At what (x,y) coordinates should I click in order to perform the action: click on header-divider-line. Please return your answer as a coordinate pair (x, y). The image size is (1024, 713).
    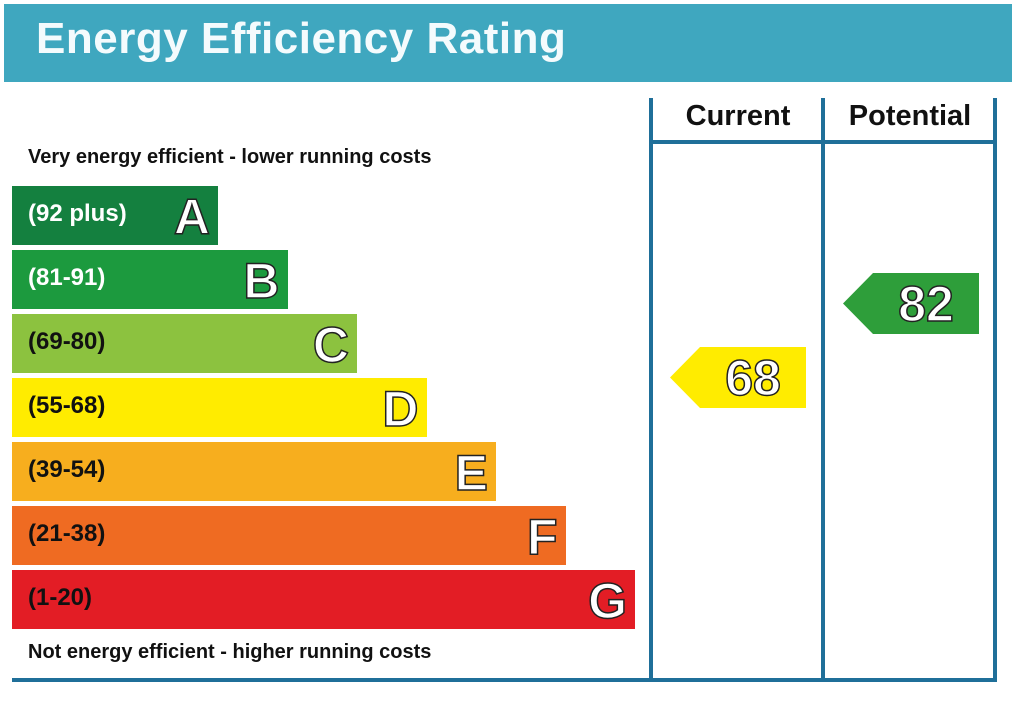
    Looking at the image, I should click on (823, 142).